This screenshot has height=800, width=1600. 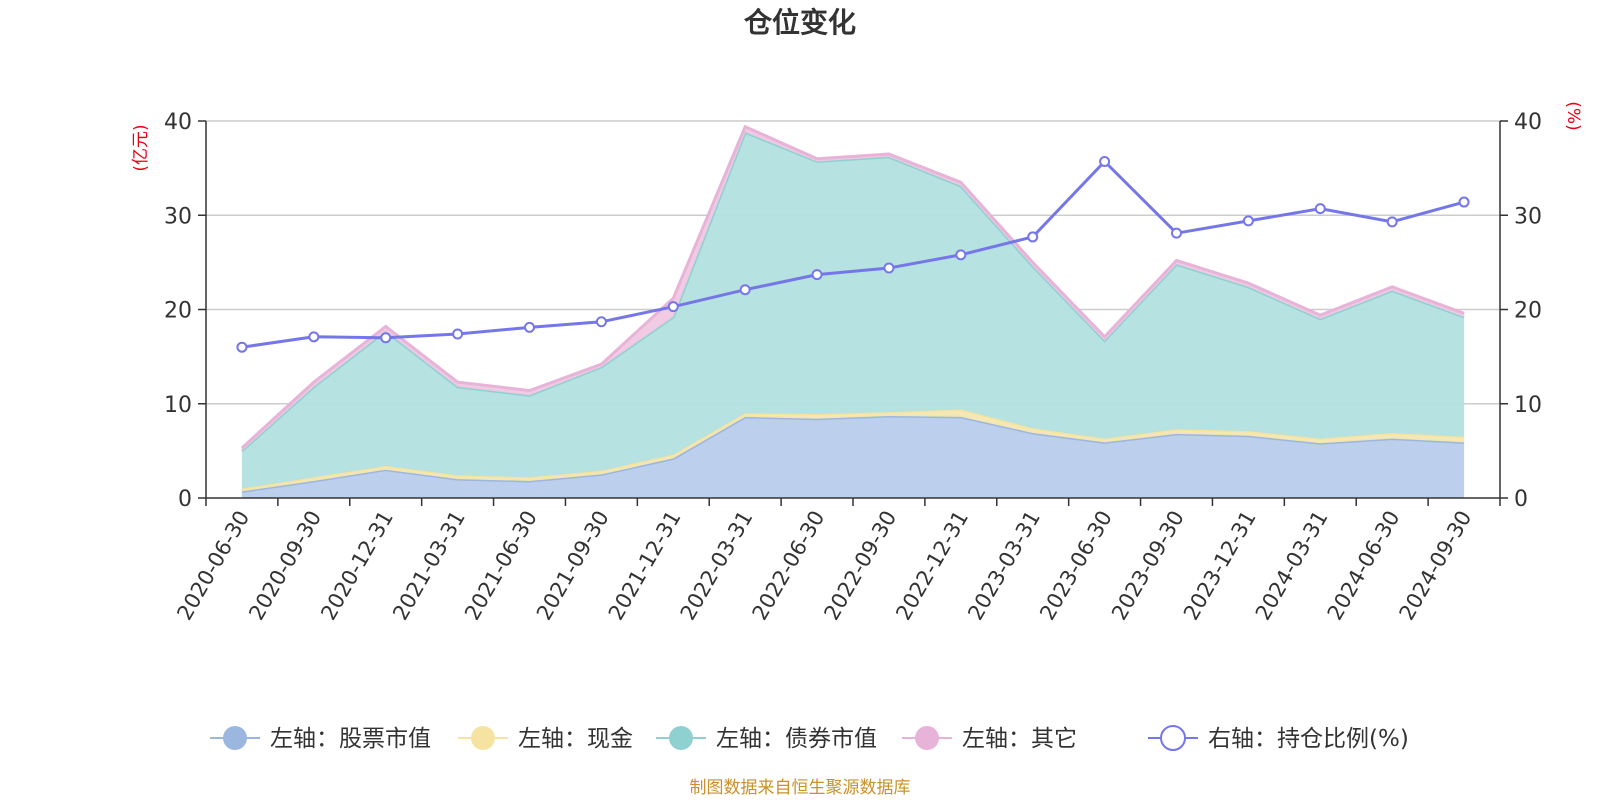 I want to click on x-axis-tick-label: 2023-12-31, so click(x=1220, y=566).